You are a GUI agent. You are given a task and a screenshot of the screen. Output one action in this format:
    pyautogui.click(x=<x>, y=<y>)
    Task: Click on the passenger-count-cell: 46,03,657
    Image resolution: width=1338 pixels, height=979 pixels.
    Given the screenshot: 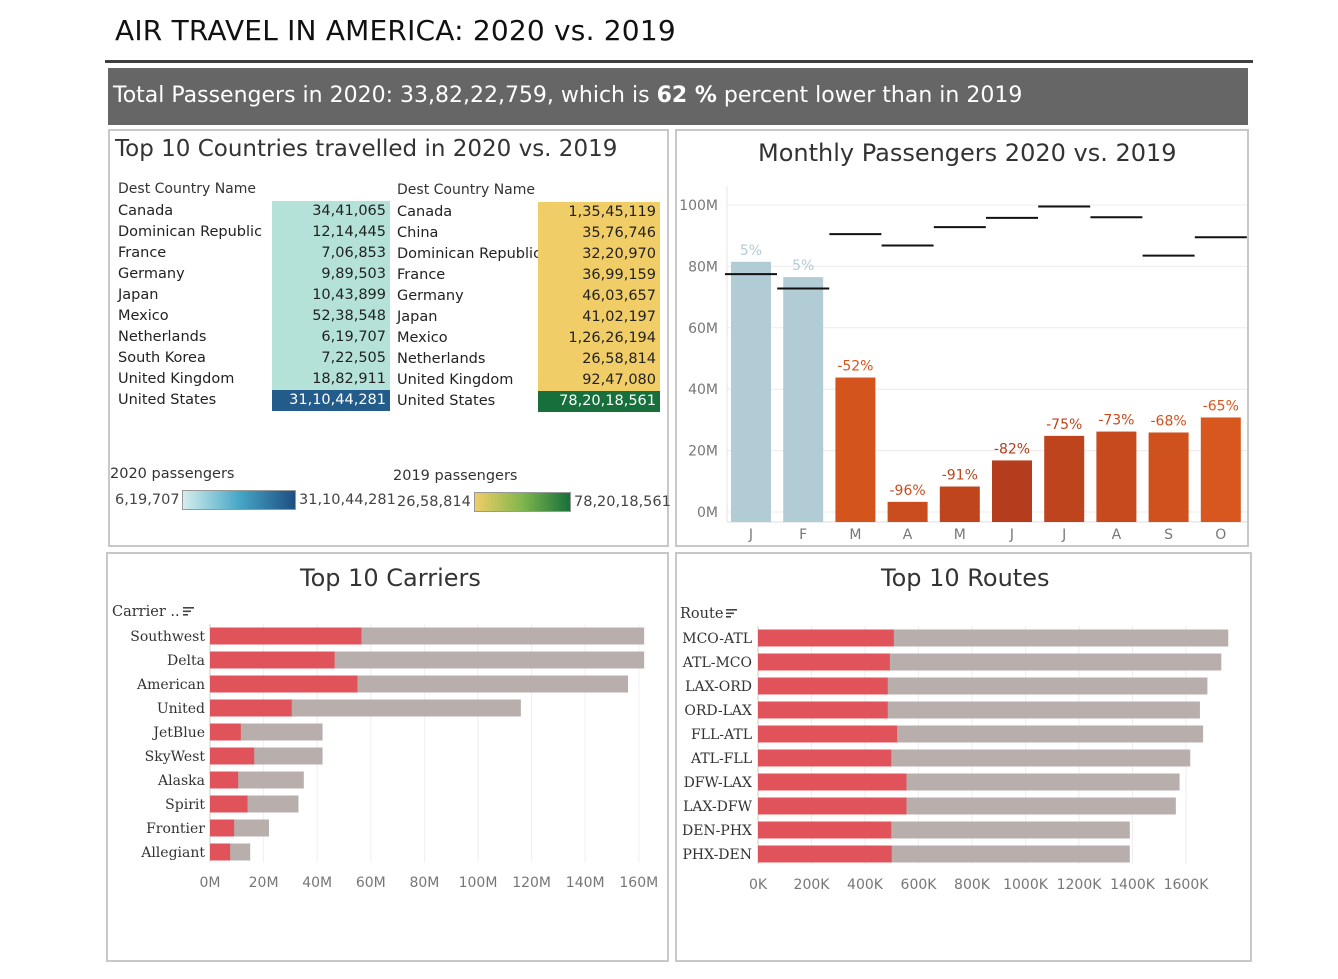 What is the action you would take?
    pyautogui.click(x=599, y=296)
    